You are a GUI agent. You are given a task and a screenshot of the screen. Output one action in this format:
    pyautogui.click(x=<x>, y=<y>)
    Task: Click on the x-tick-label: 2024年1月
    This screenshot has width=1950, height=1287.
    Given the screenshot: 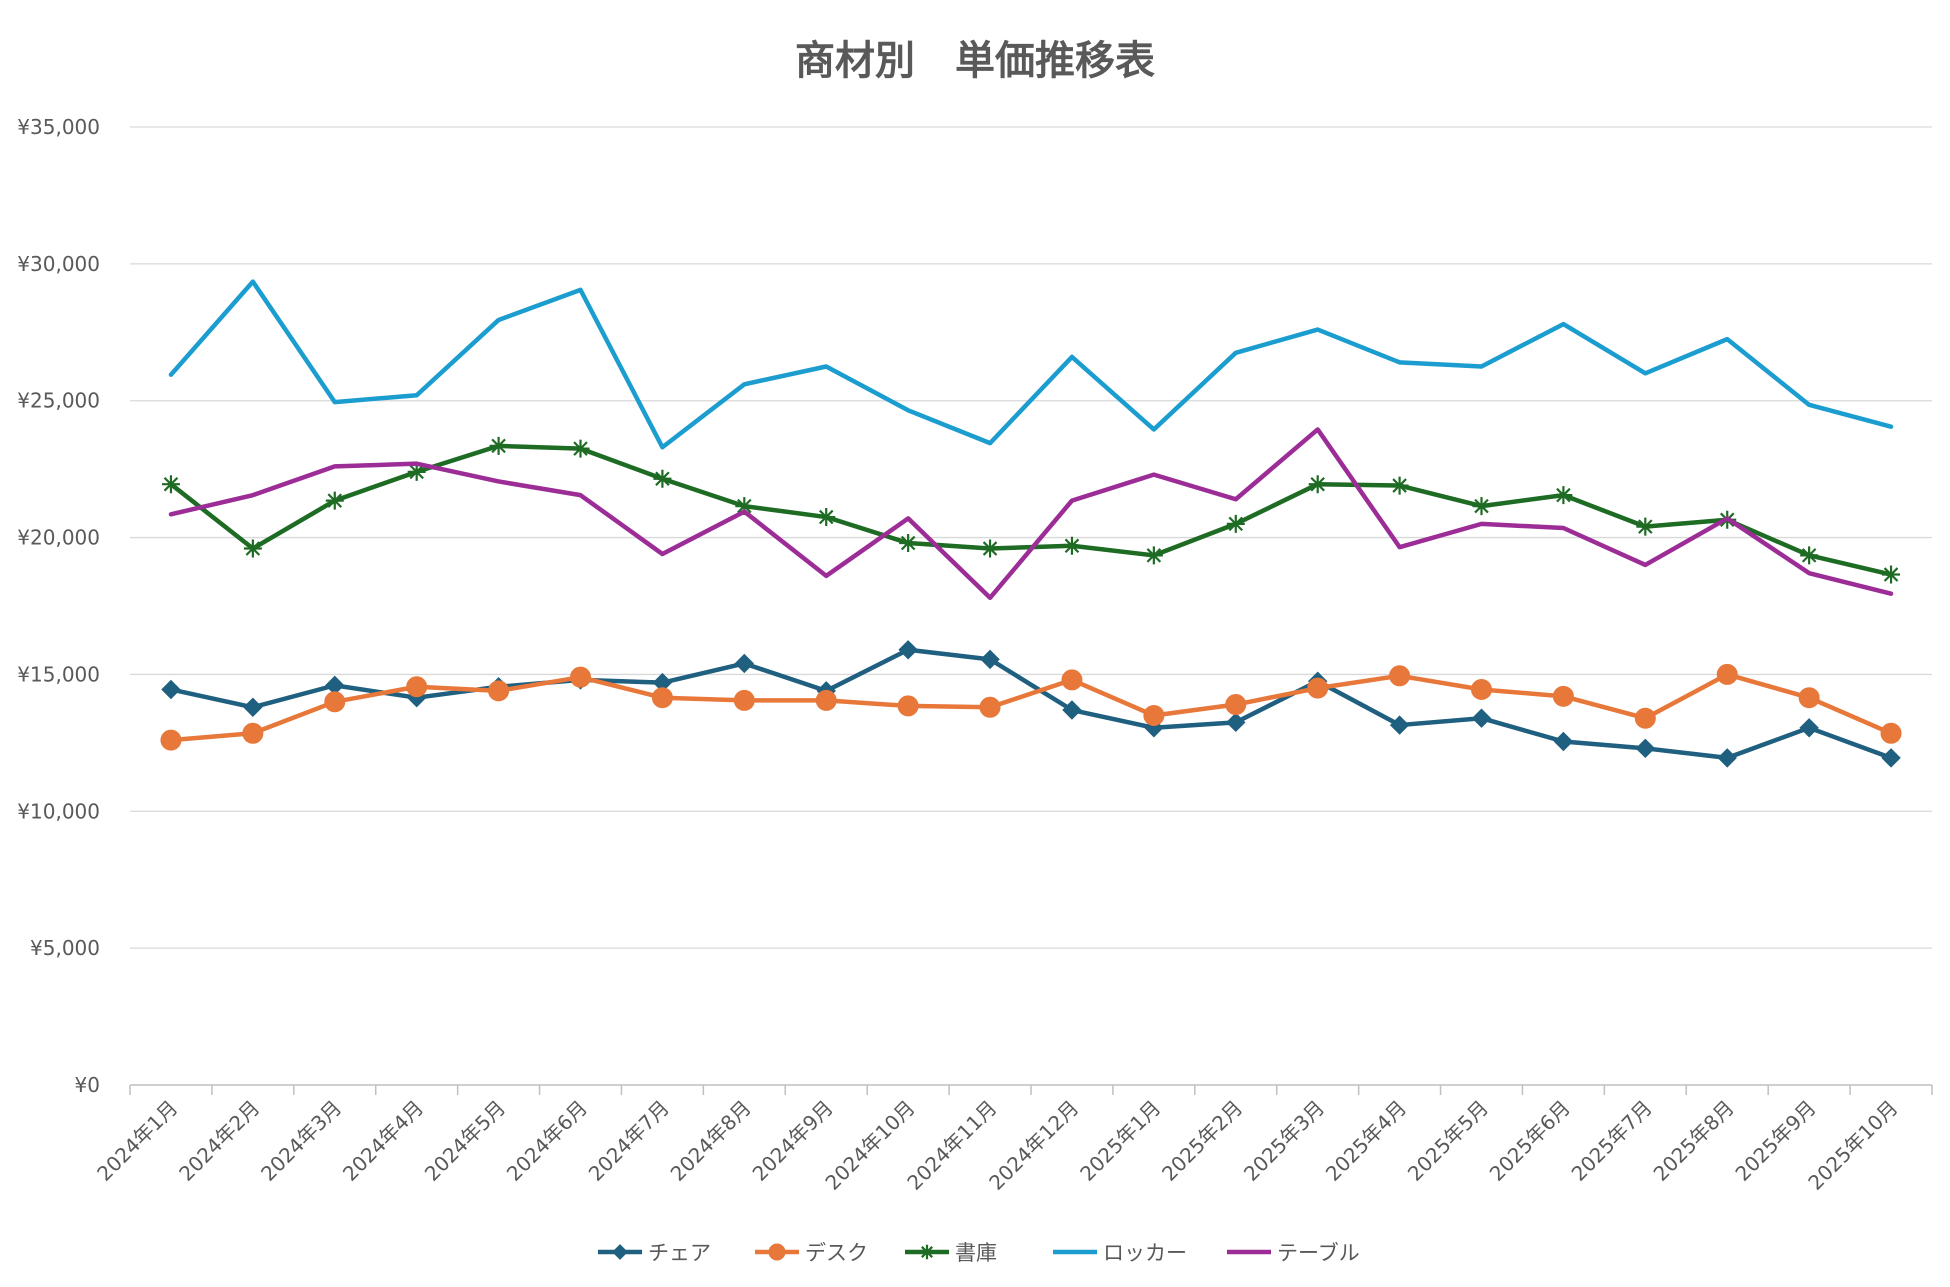 What is the action you would take?
    pyautogui.click(x=137, y=1141)
    